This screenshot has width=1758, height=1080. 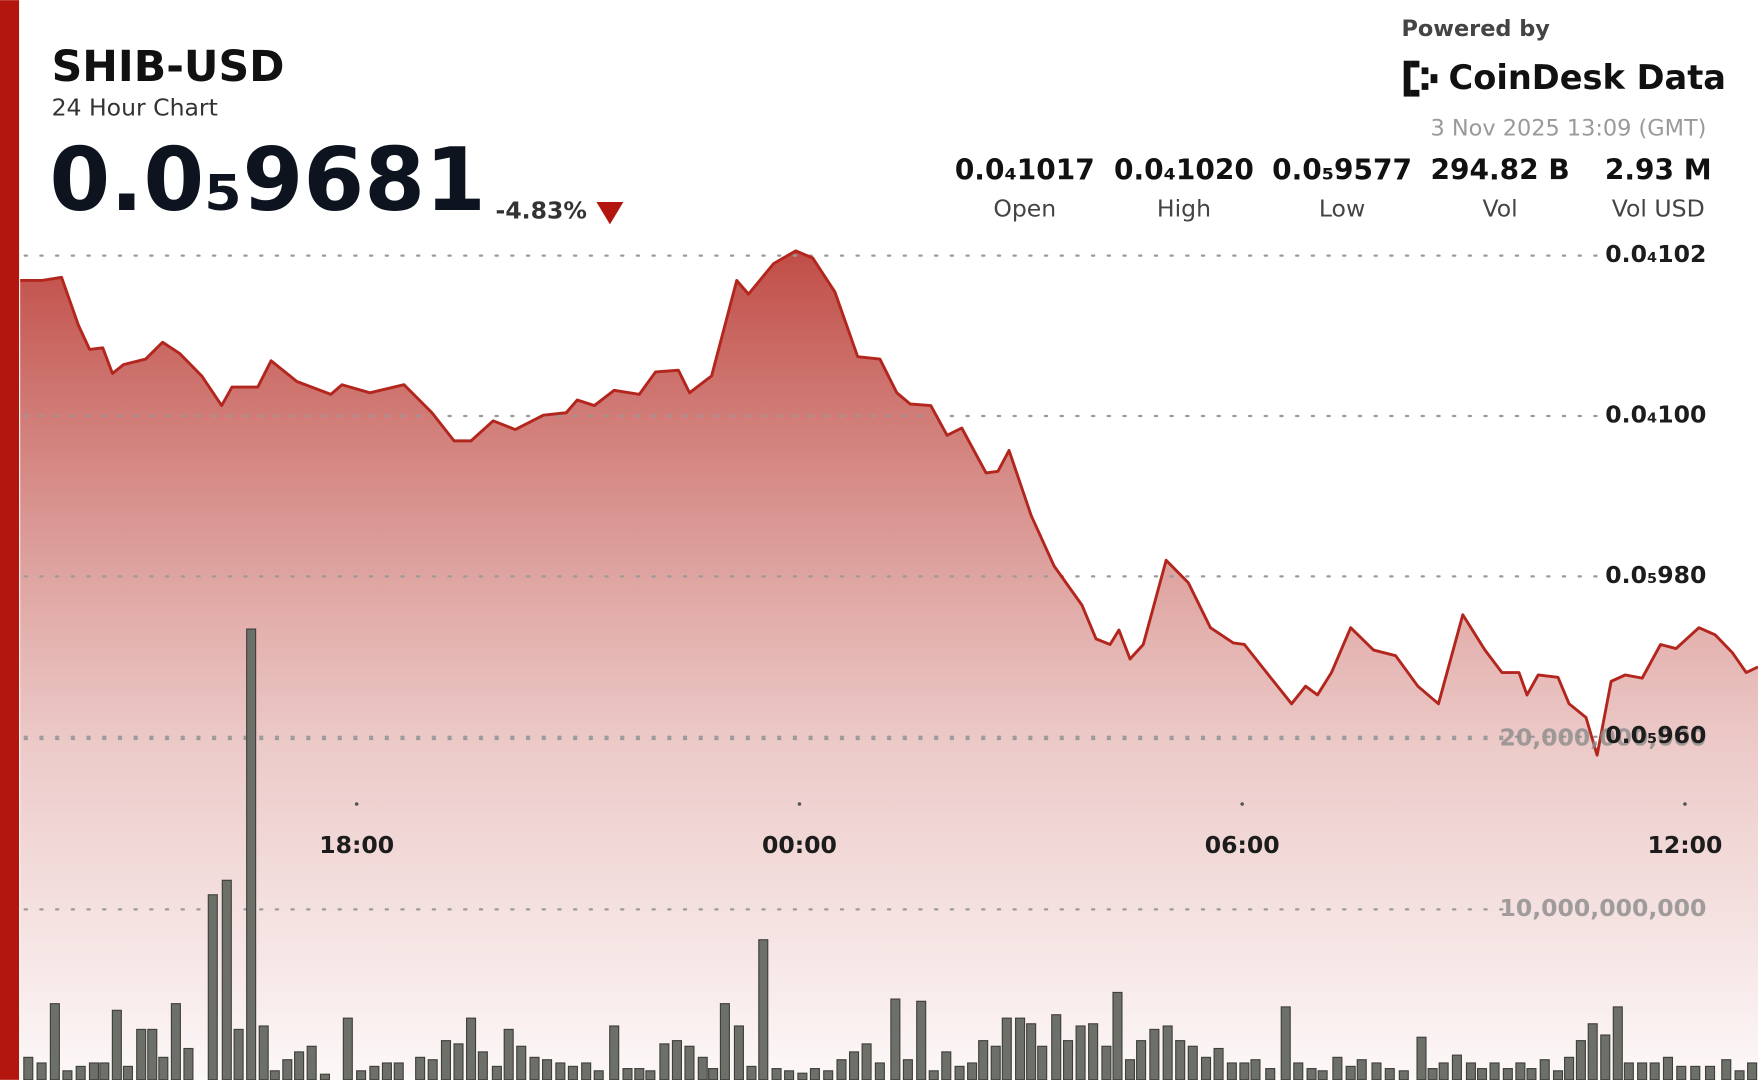 What do you see at coordinates (1342, 170) in the screenshot?
I see `stat-value: 0.0₅9577` at bounding box center [1342, 170].